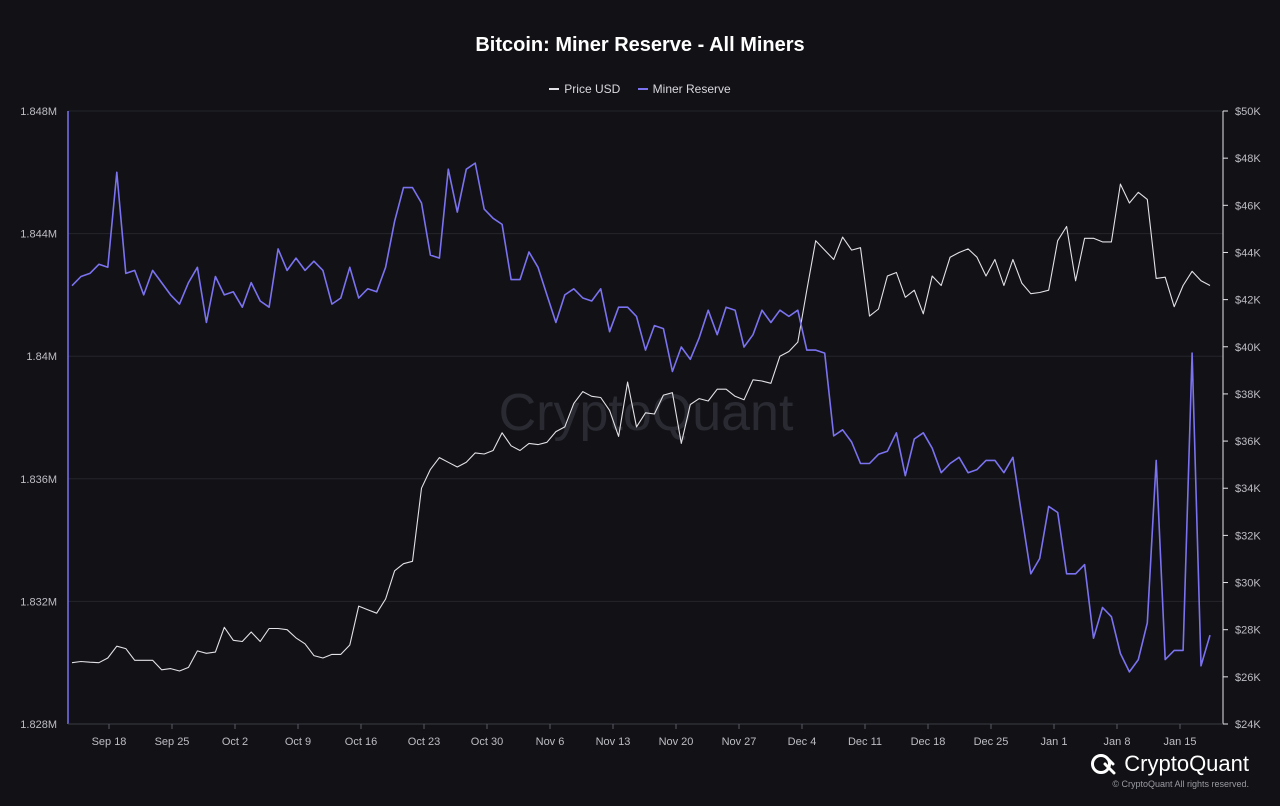 Image resolution: width=1280 pixels, height=806 pixels. I want to click on x-tick-label: Dec 4, so click(802, 742).